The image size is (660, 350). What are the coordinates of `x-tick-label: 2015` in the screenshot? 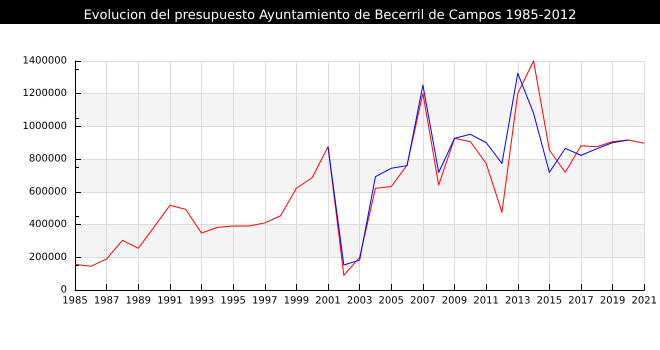 It's located at (549, 301).